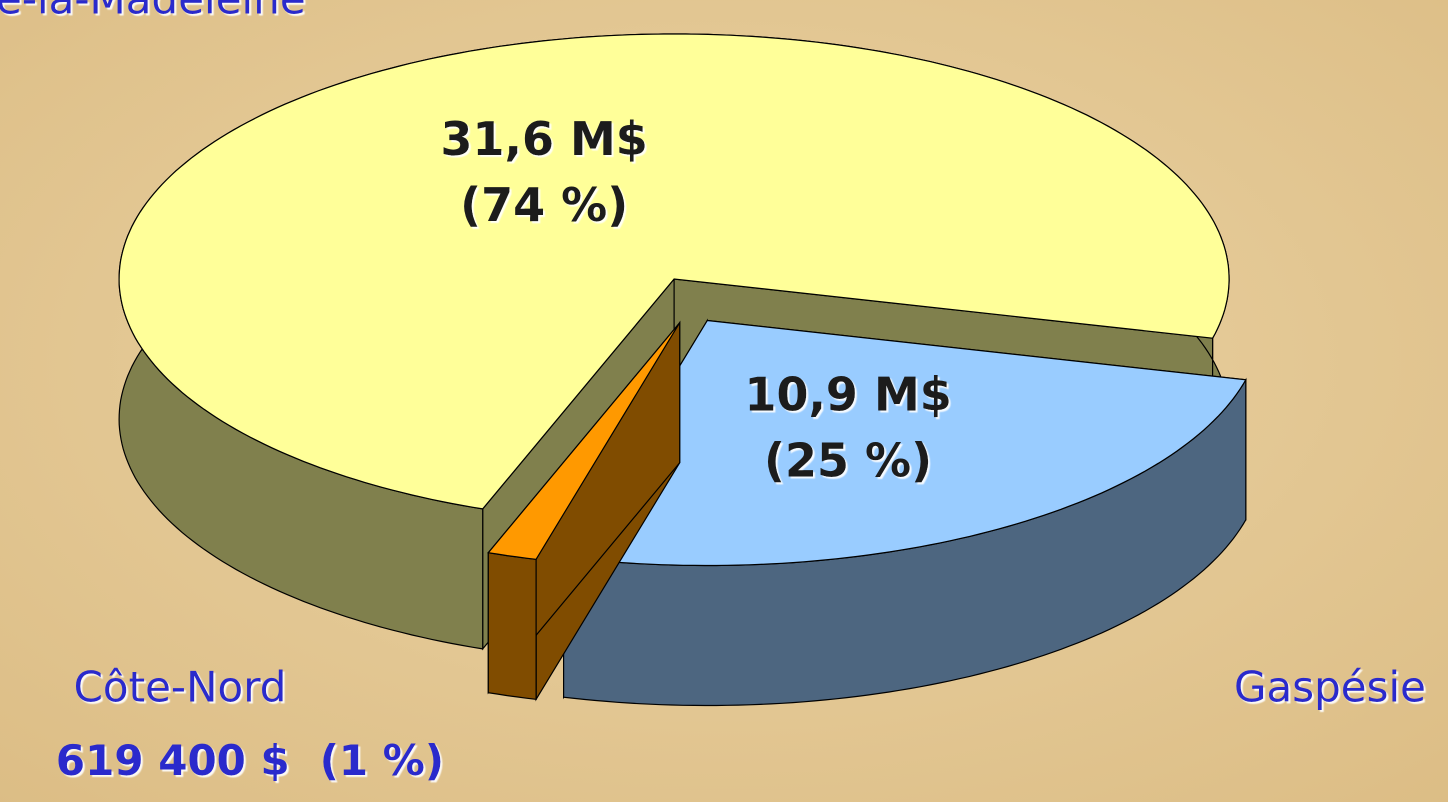 The image size is (1448, 802). I want to click on value-label-group: 619 400 $ (1 %), so click(250, 760).